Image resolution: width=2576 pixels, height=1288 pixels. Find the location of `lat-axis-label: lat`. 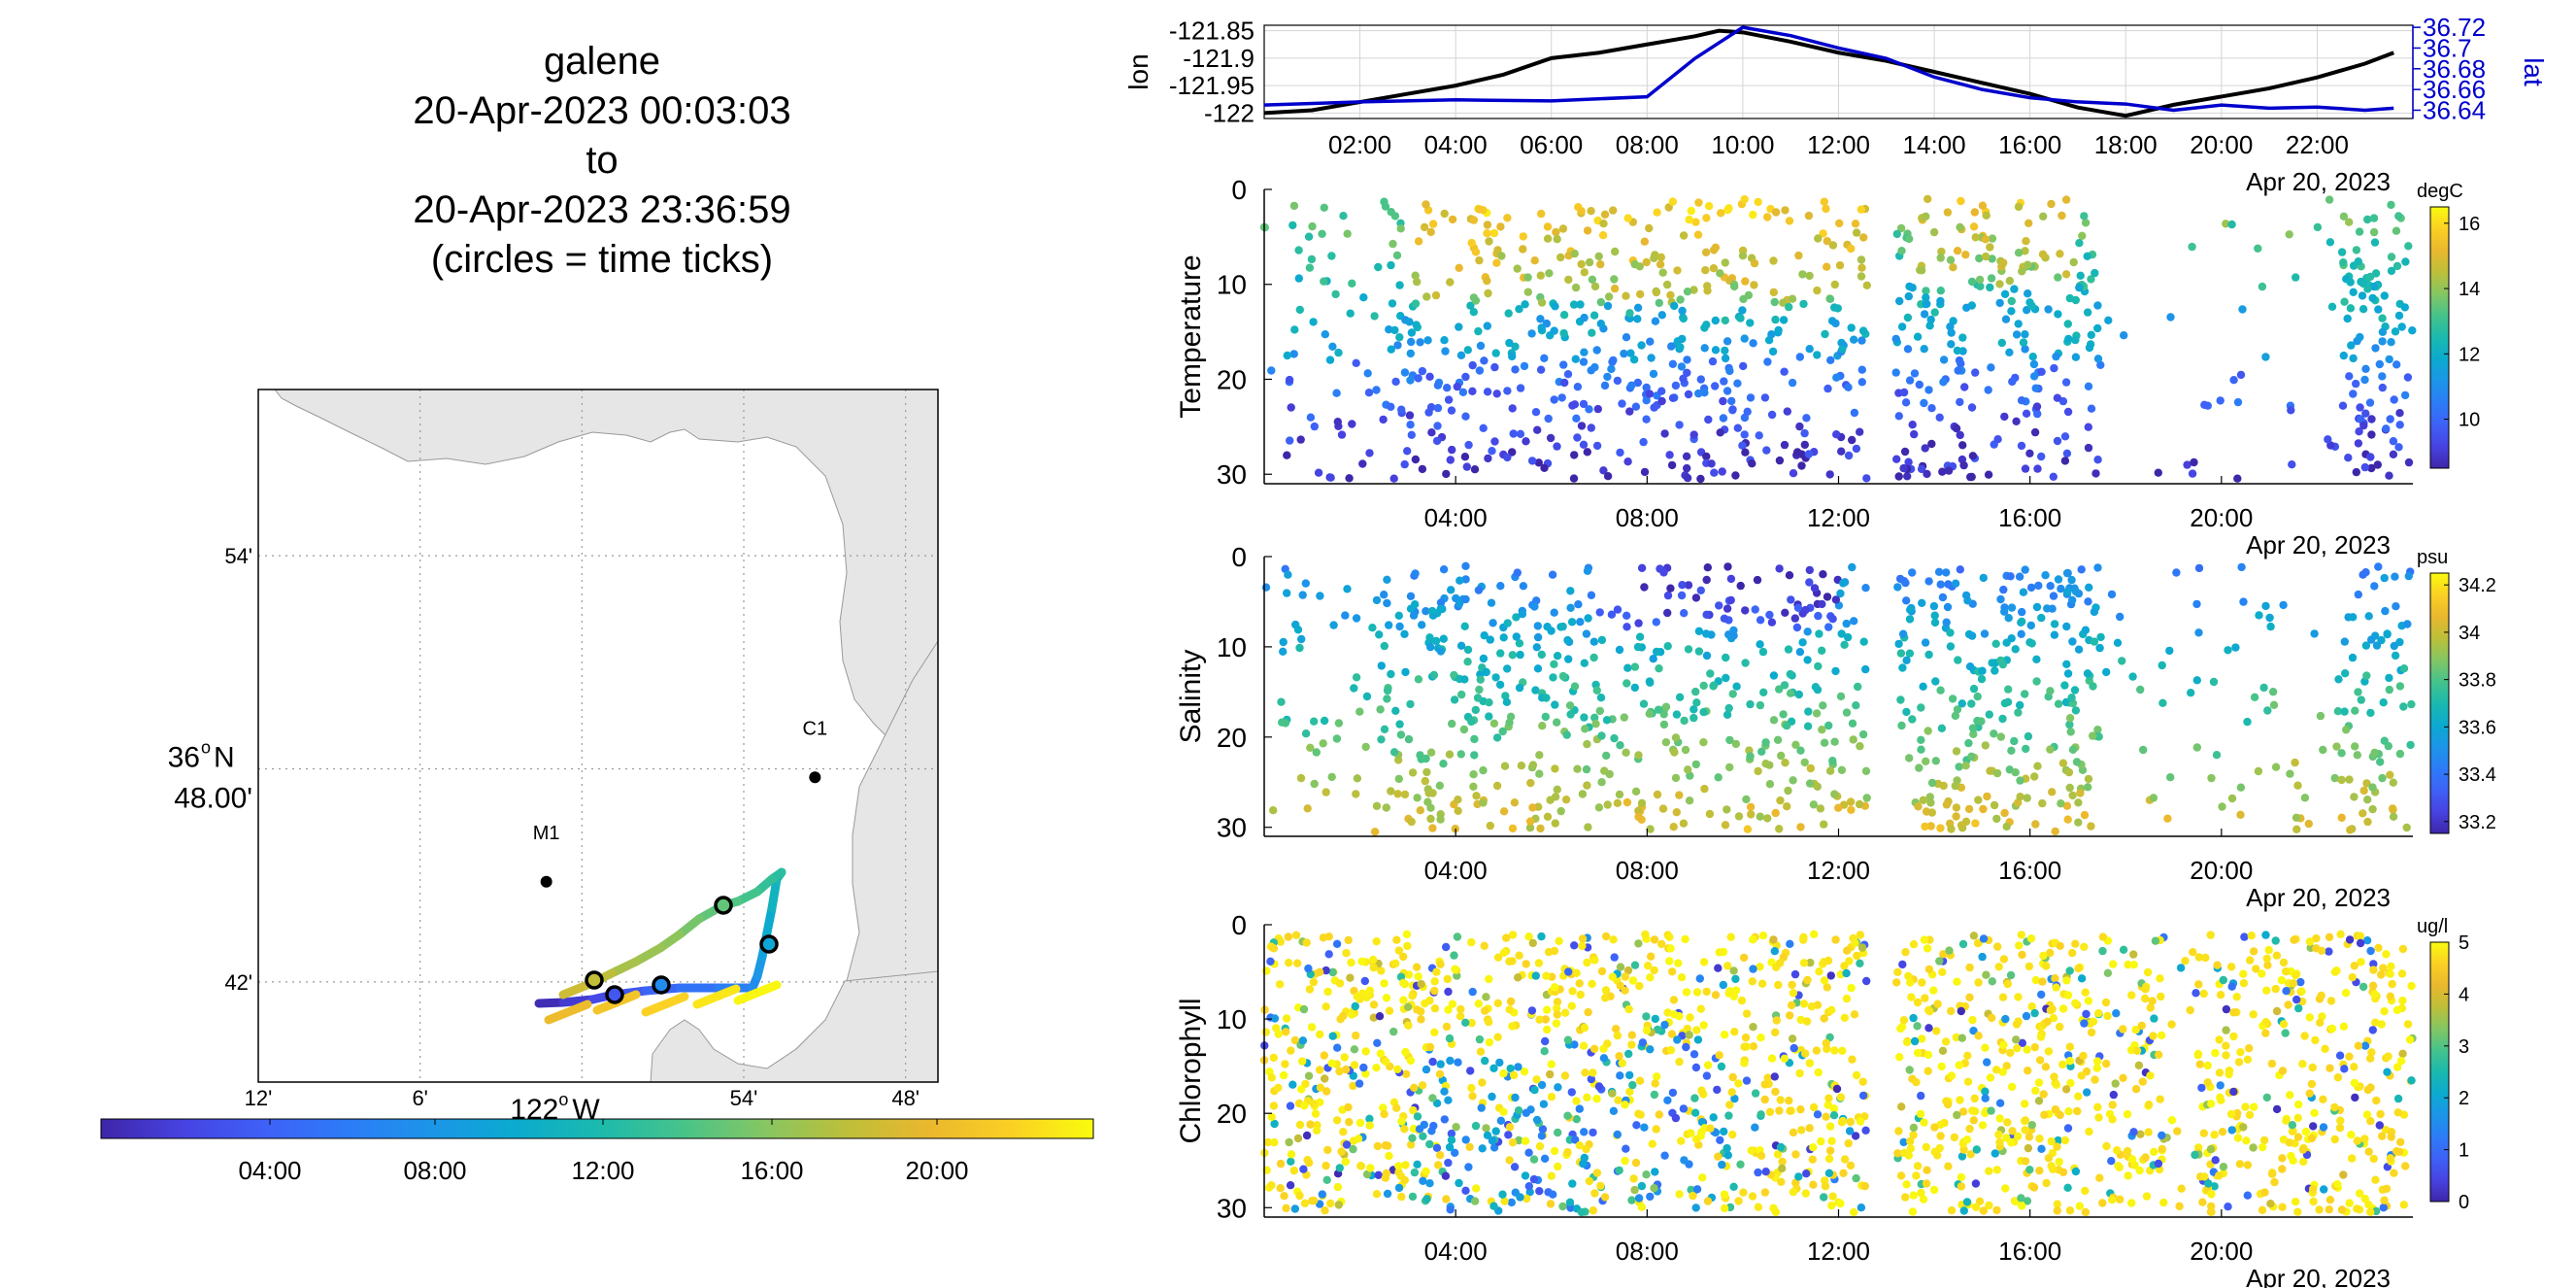

lat-axis-label: lat is located at coordinates (2534, 71).